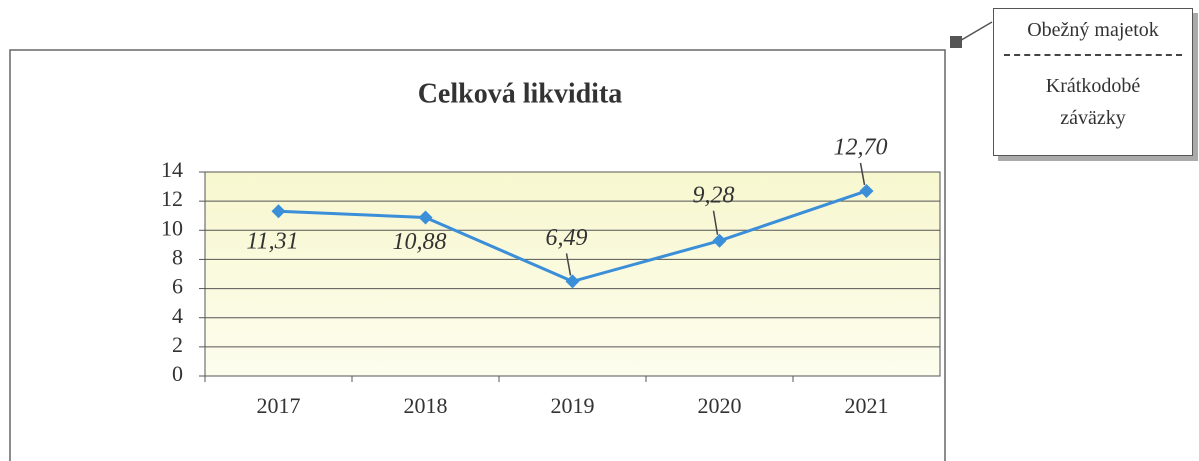  I want to click on callout-tail, so click(975, 32).